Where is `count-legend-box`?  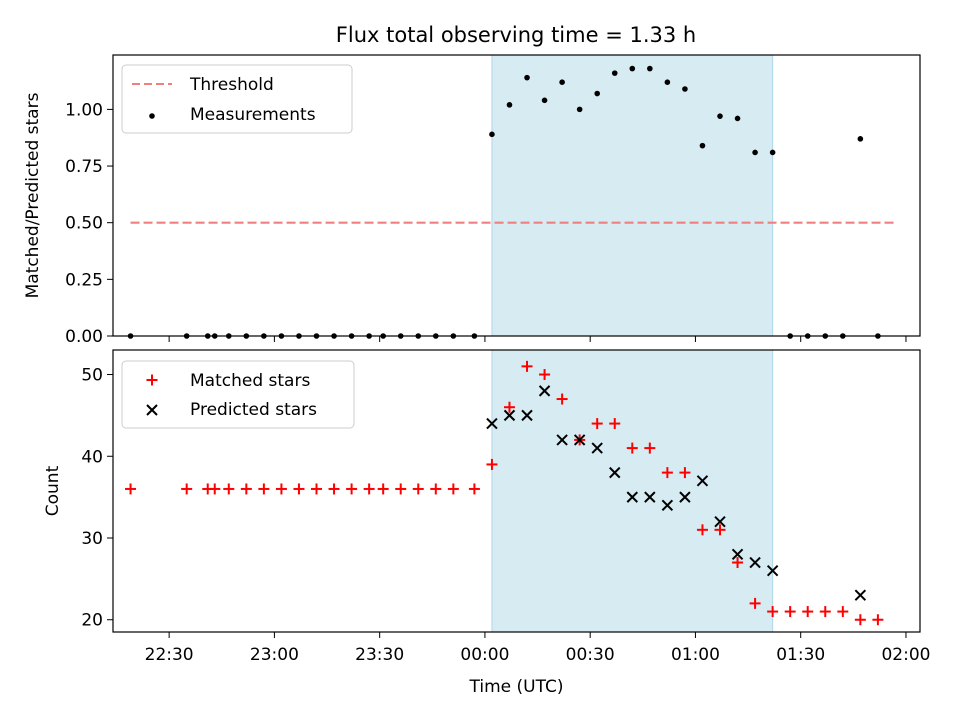
count-legend-box is located at coordinates (238, 394).